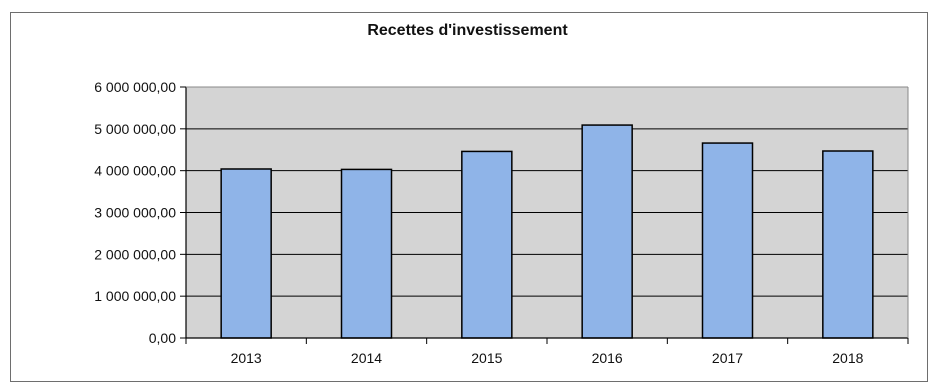 This screenshot has width=935, height=385. Describe the element at coordinates (727, 358) in the screenshot. I see `x-tick-label: 2017` at that location.